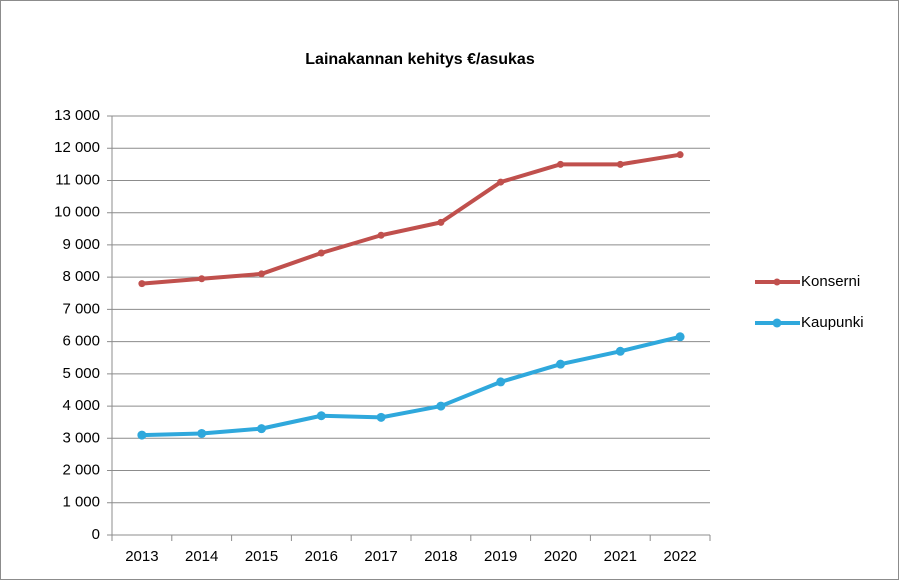 The image size is (899, 580). I want to click on x-tick-label: 2022, so click(679, 556).